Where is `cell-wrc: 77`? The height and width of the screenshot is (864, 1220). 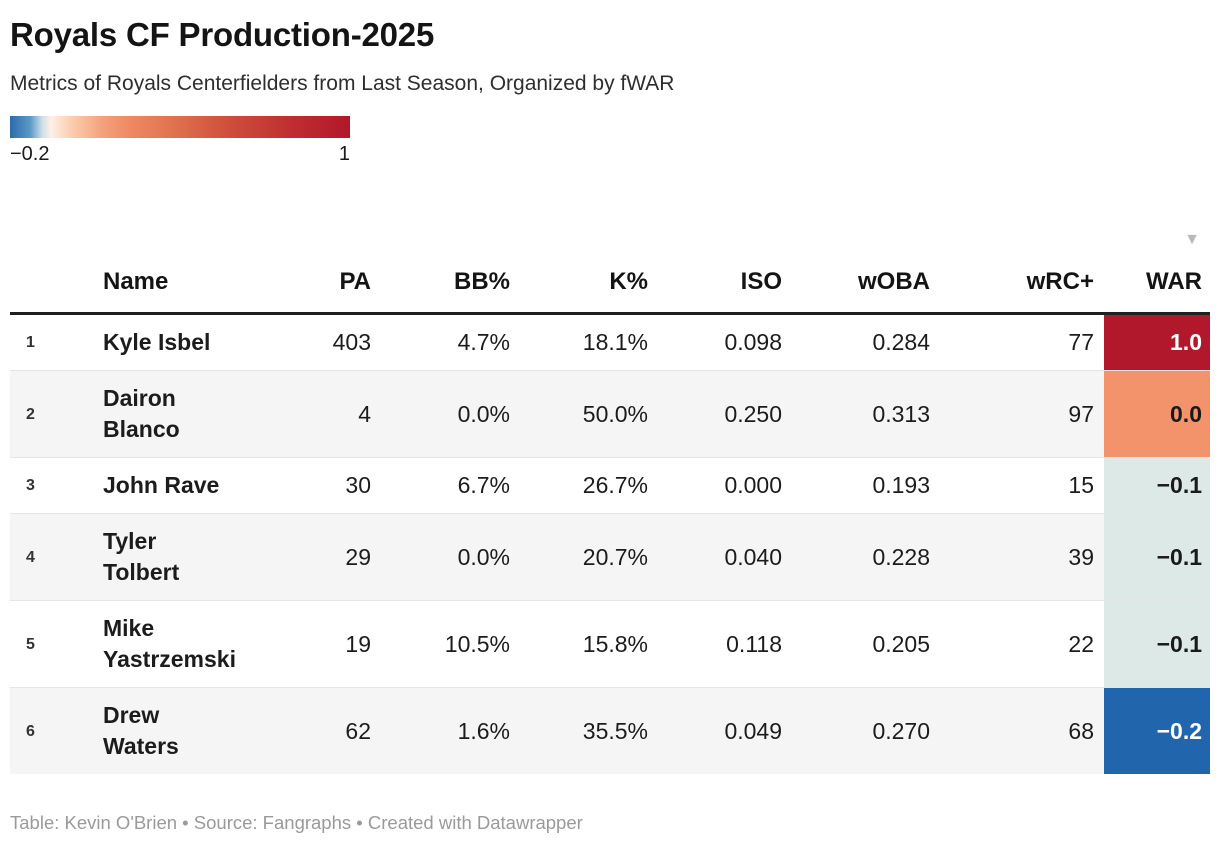 cell-wrc: 77 is located at coordinates (1081, 342).